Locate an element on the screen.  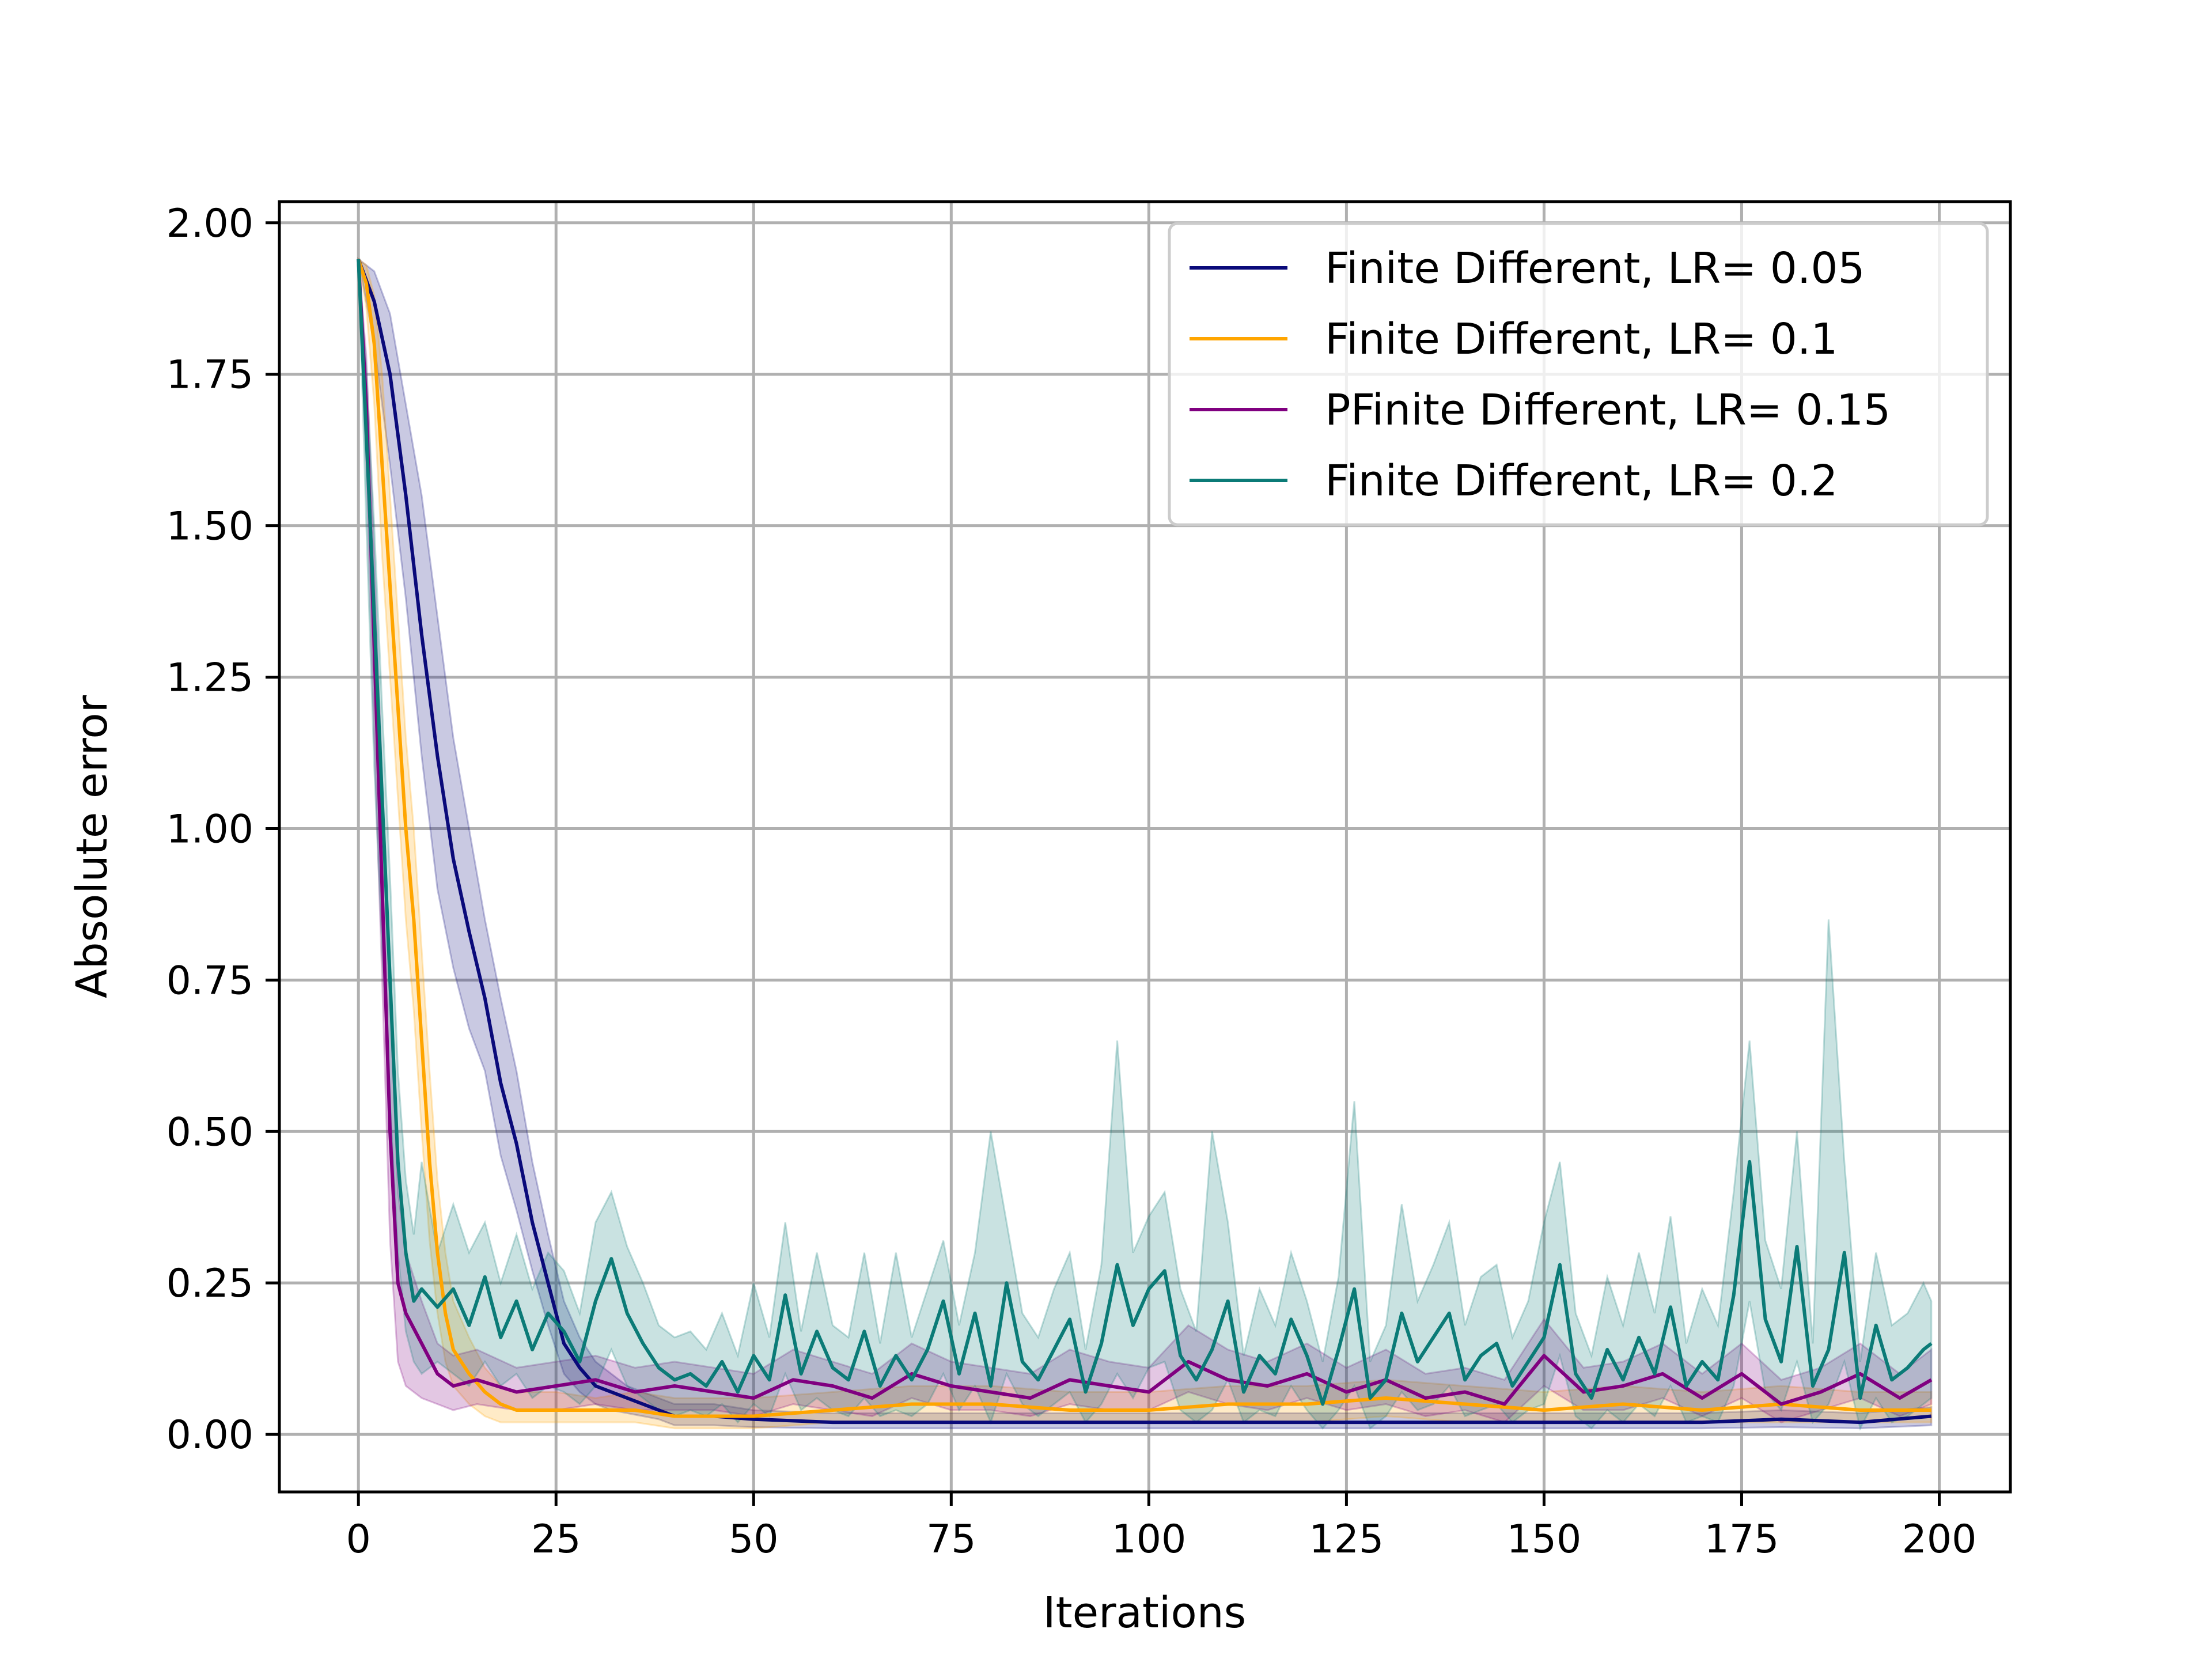
y-tick-label: 0.50 is located at coordinates (209, 1132).